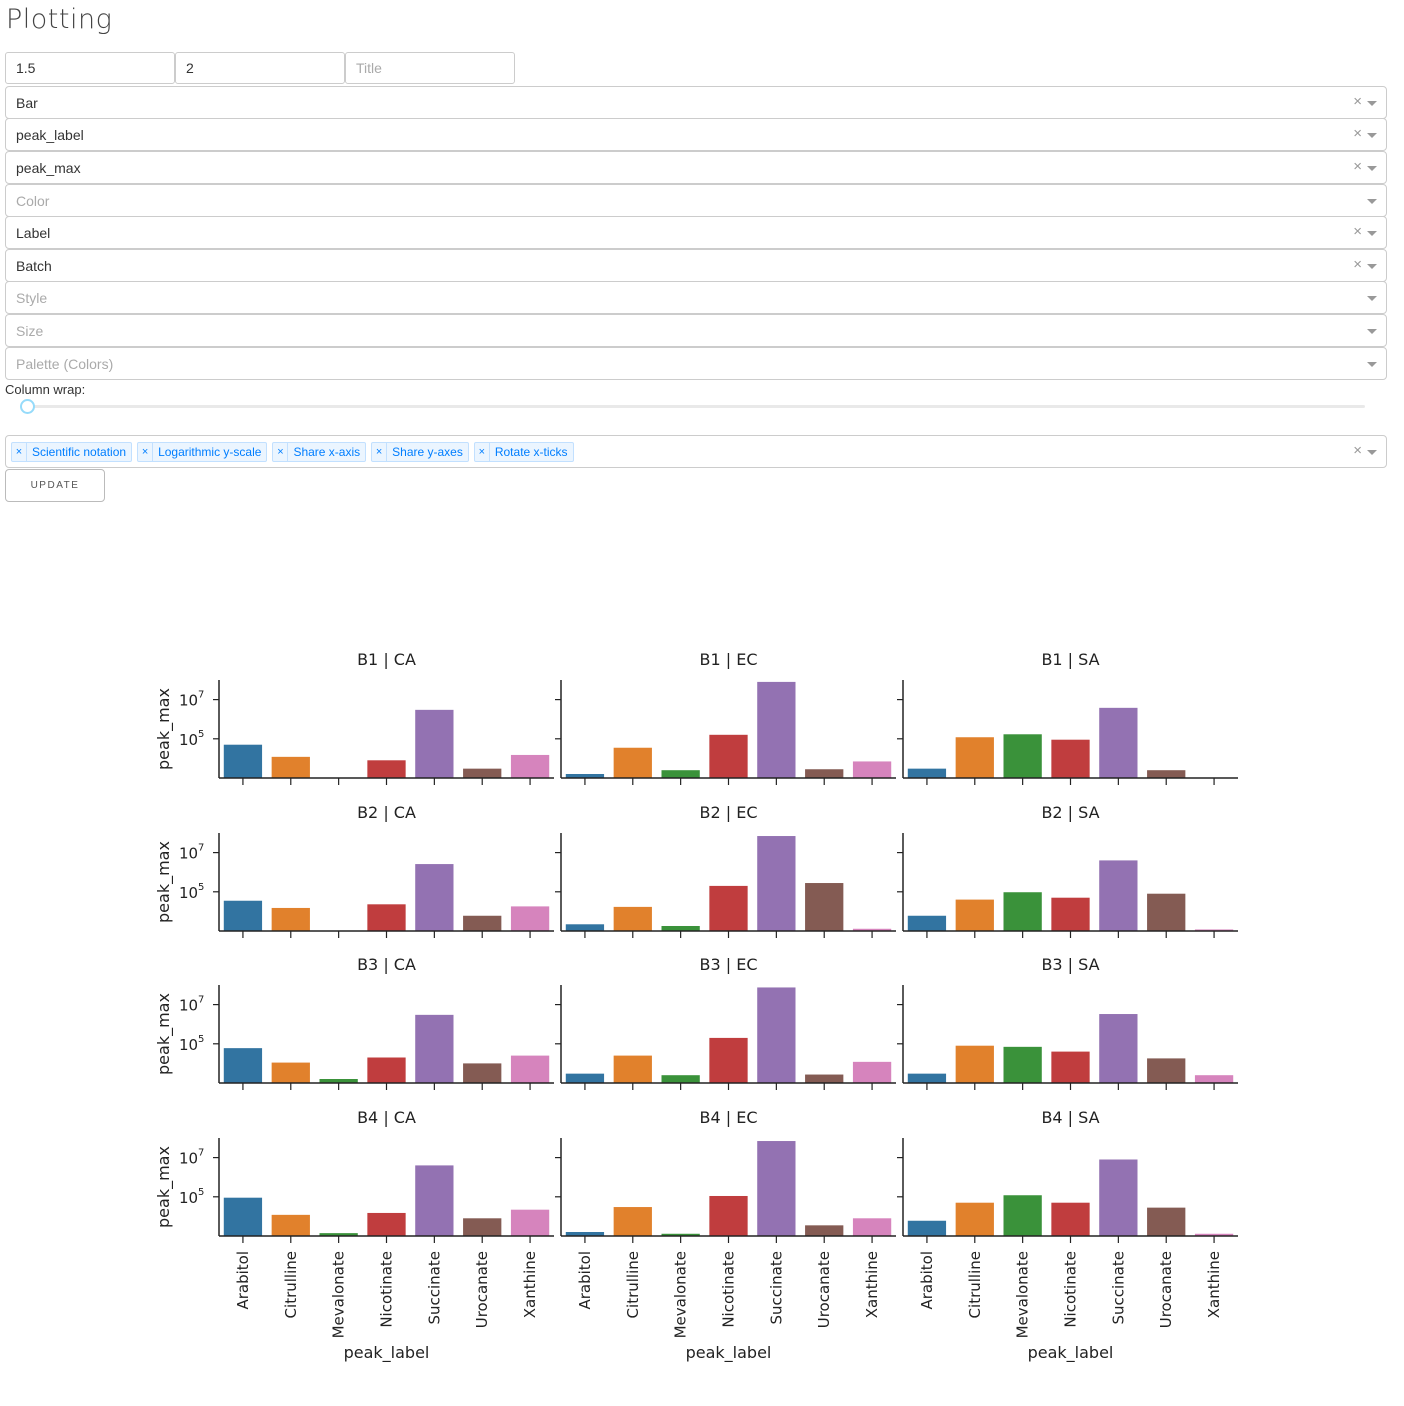  What do you see at coordinates (729, 812) in the screenshot?
I see `panel-title: B2 | EC` at bounding box center [729, 812].